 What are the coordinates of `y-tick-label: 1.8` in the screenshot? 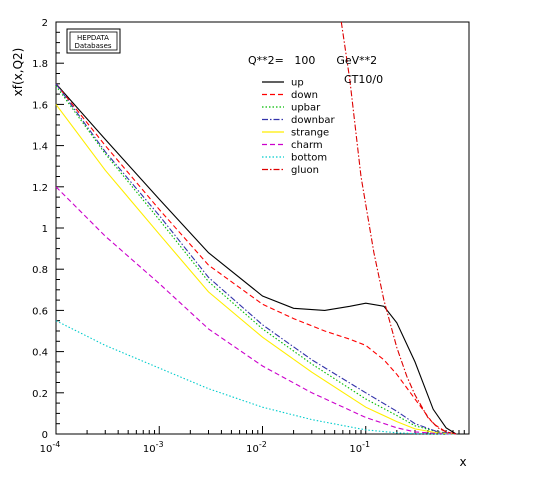 It's located at (40, 64).